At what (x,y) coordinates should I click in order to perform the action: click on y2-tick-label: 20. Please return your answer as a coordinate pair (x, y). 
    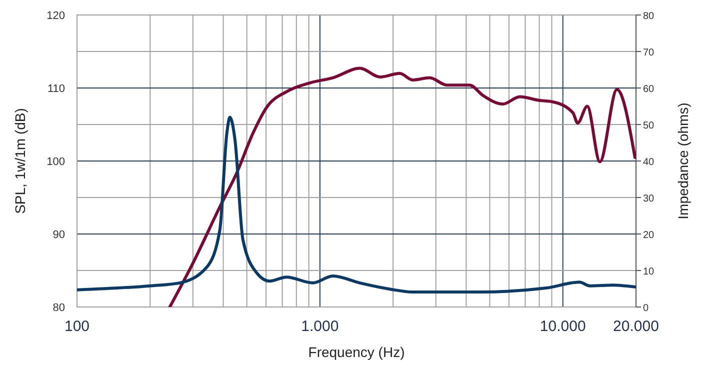
    Looking at the image, I should click on (649, 235).